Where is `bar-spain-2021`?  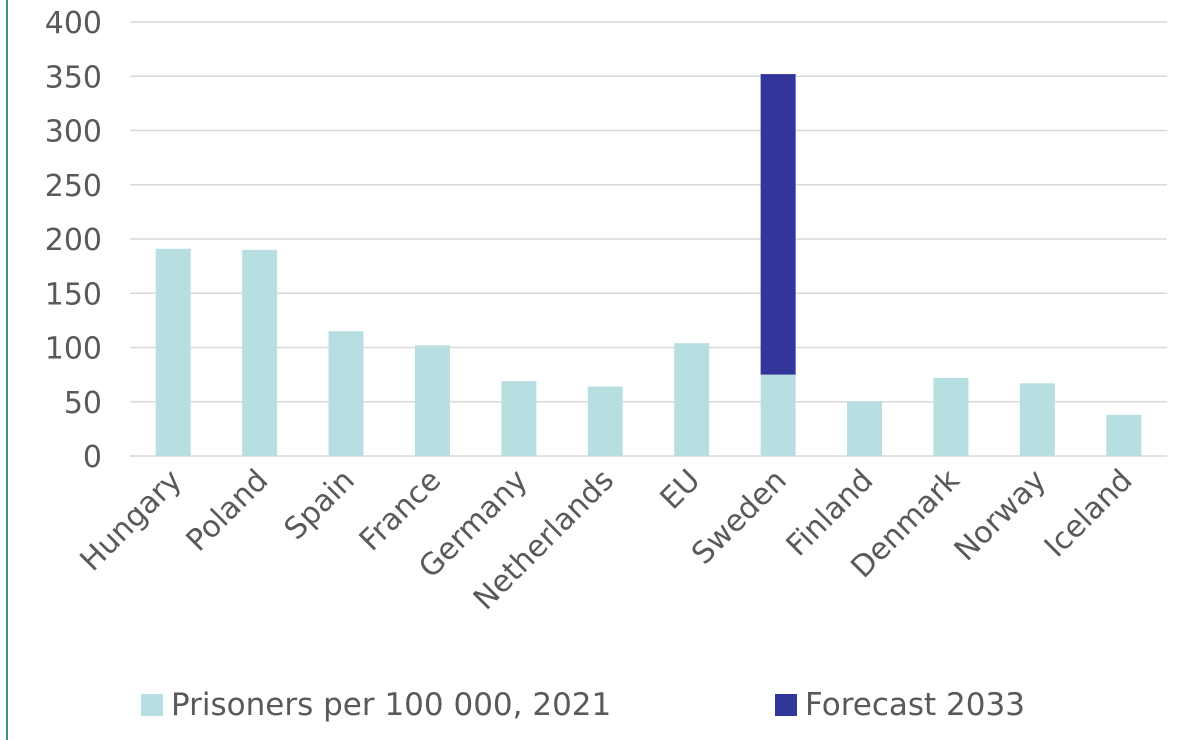
bar-spain-2021 is located at coordinates (346, 393).